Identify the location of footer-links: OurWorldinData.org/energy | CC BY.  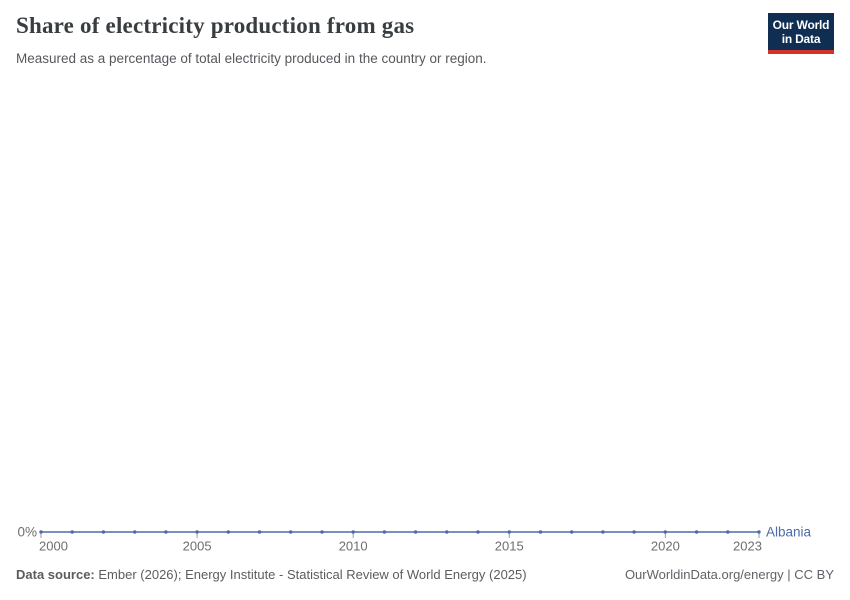
(729, 574).